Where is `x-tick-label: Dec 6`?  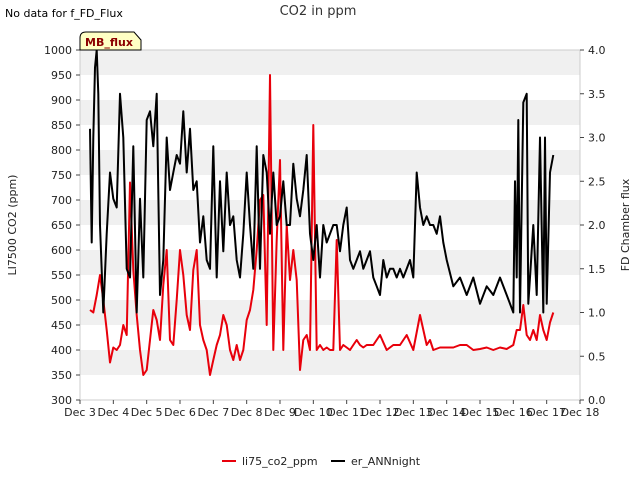 x-tick-label: Dec 6 is located at coordinates (180, 412).